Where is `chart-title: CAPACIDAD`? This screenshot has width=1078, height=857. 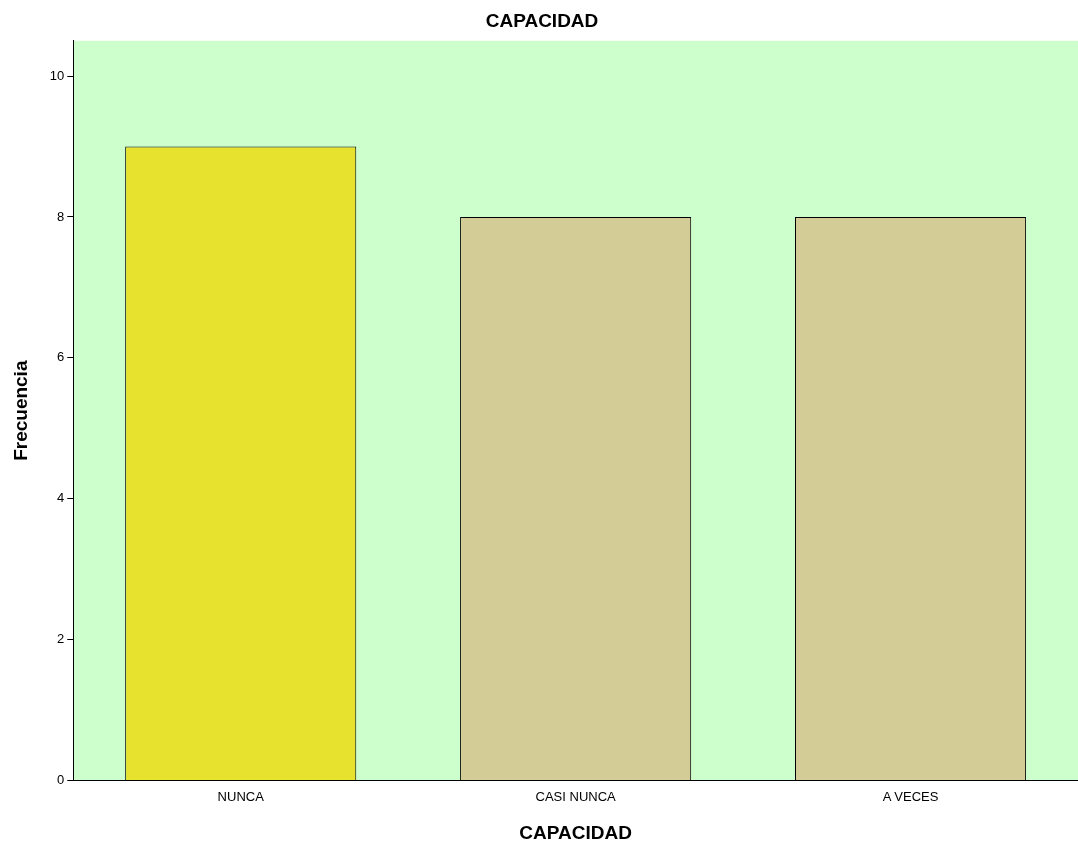 chart-title: CAPACIDAD is located at coordinates (542, 20).